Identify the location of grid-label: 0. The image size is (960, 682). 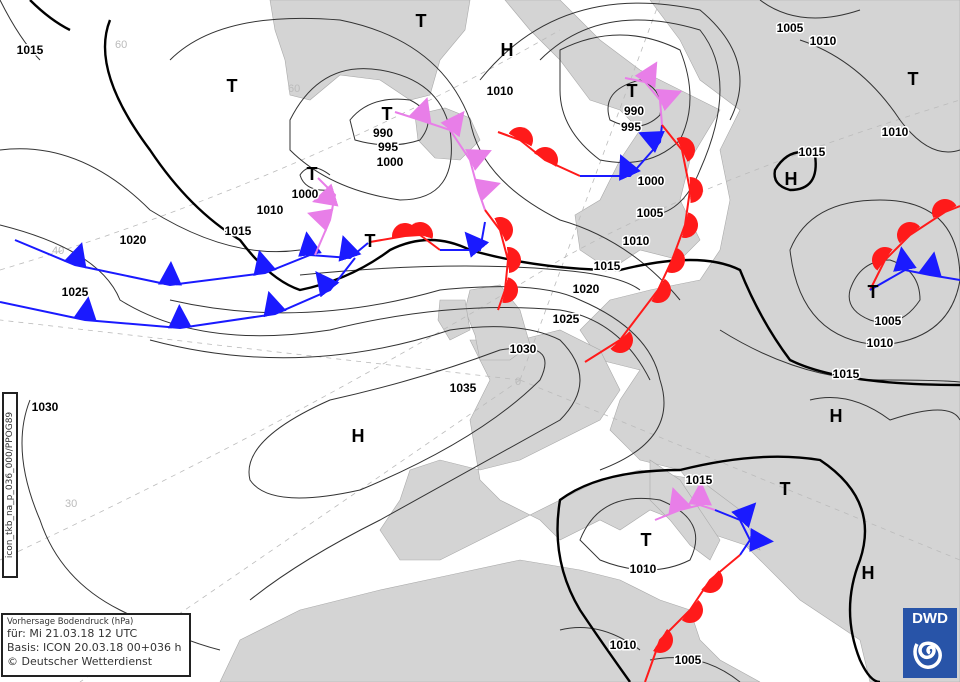
(518, 382).